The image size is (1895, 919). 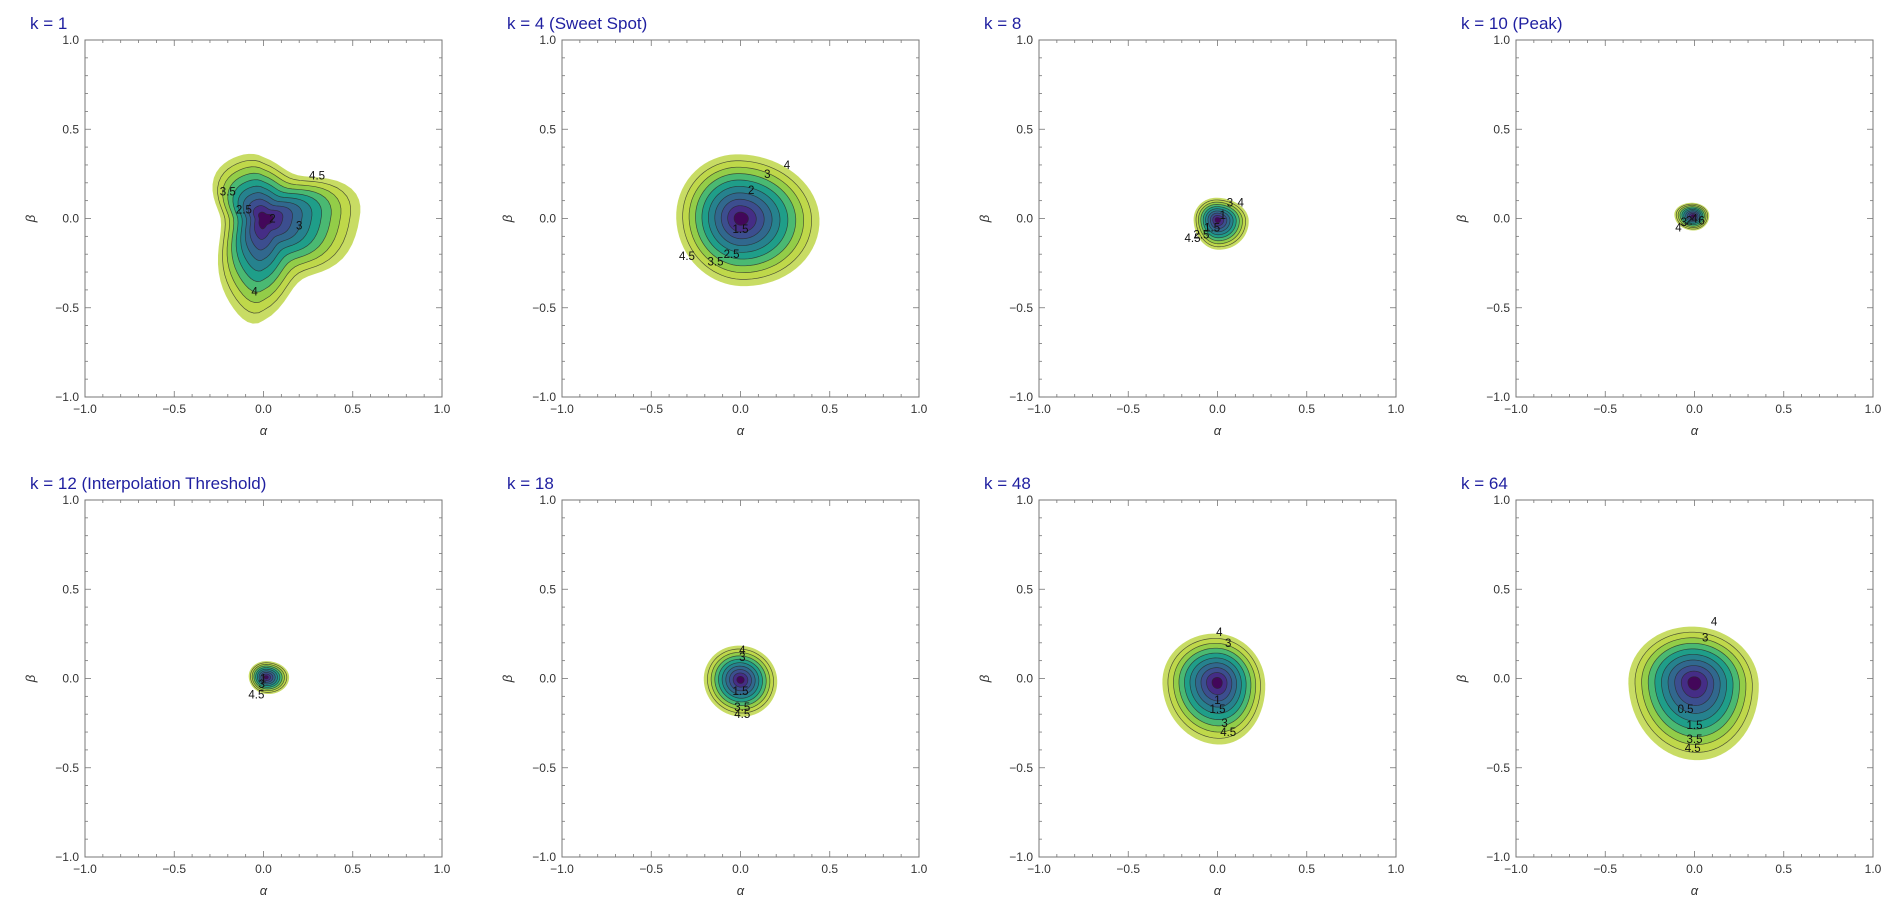 I want to click on panel-title: k = 10 (Peak), so click(x=1512, y=23).